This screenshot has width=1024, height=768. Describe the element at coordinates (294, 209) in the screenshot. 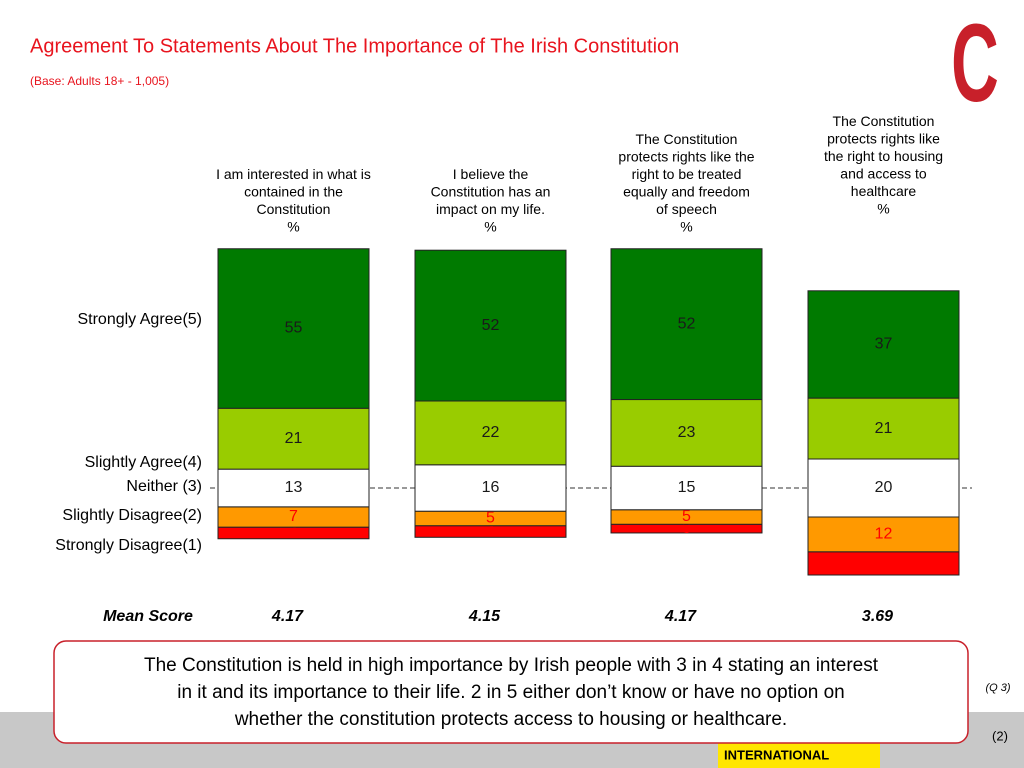

I see `category-label: Constitution` at that location.